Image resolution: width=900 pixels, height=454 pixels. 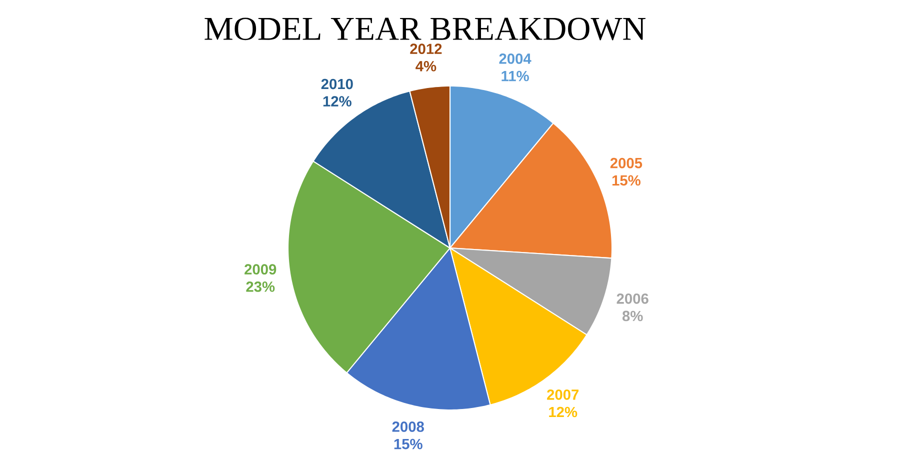 What do you see at coordinates (563, 395) in the screenshot?
I see `slice-label: 2007` at bounding box center [563, 395].